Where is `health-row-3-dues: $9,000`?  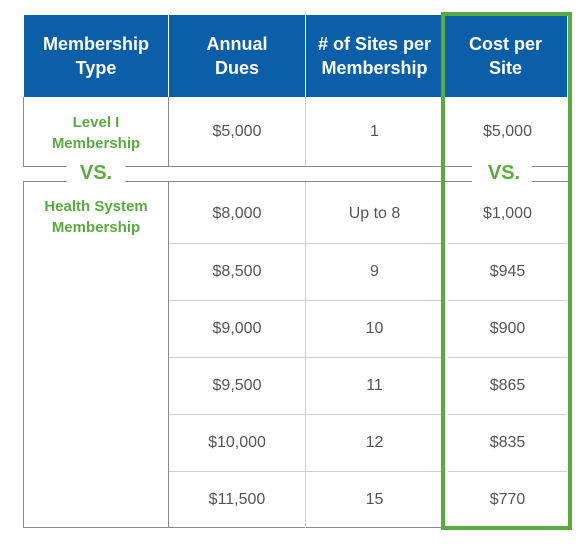
health-row-3-dues: $9,000 is located at coordinates (237, 328).